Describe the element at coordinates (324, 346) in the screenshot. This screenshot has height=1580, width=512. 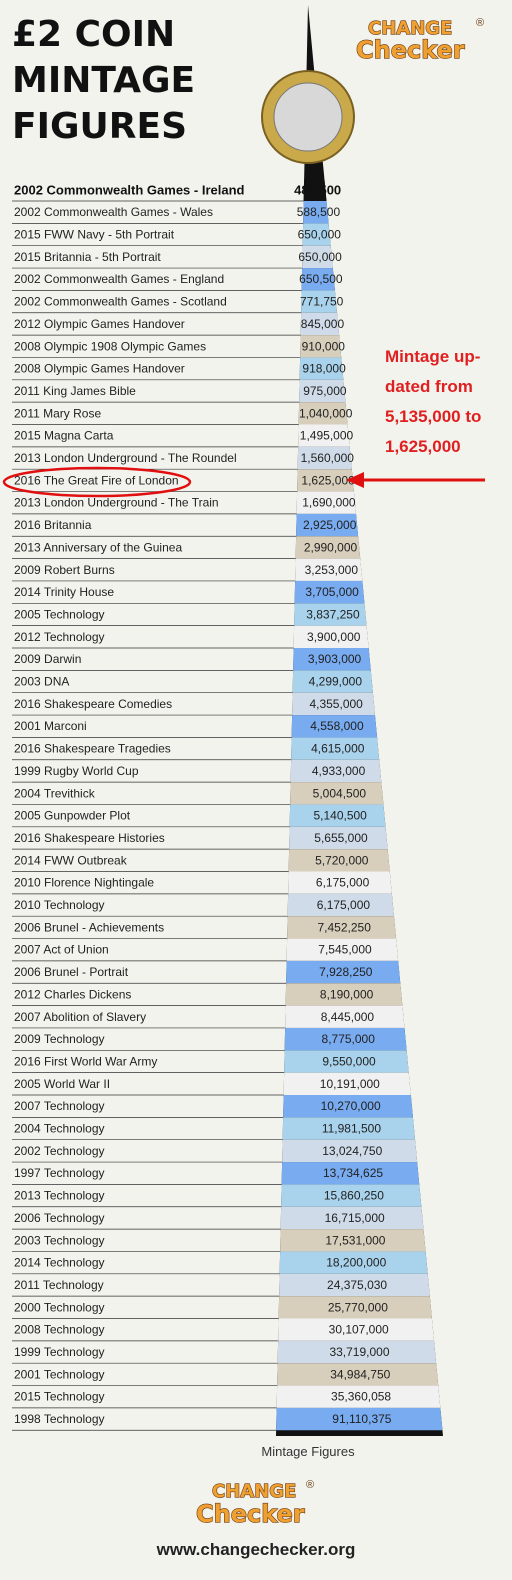
I see `row-mintage: 910,000` at that location.